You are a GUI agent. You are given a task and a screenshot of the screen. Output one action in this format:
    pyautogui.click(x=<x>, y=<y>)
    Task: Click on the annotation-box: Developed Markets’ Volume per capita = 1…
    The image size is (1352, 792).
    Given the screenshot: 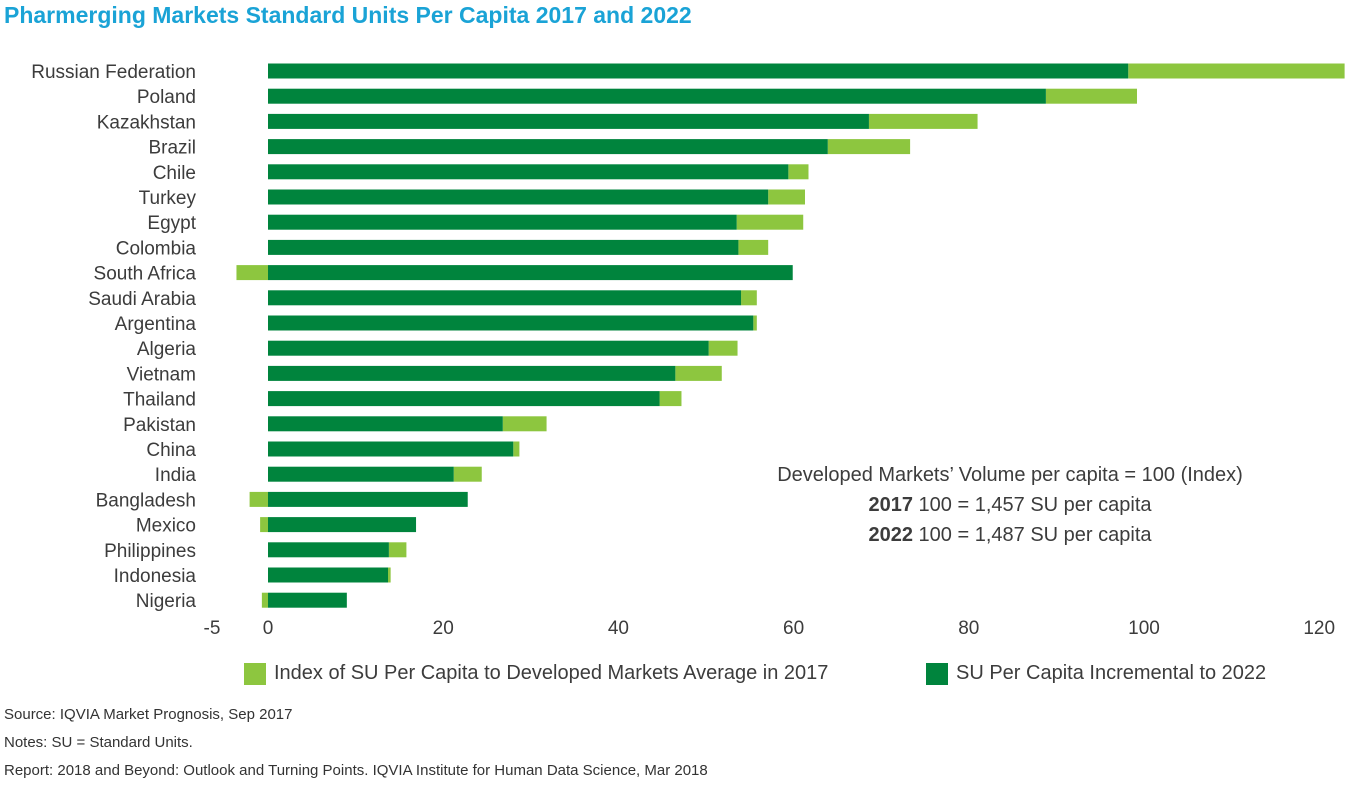 What is the action you would take?
    pyautogui.click(x=1010, y=505)
    